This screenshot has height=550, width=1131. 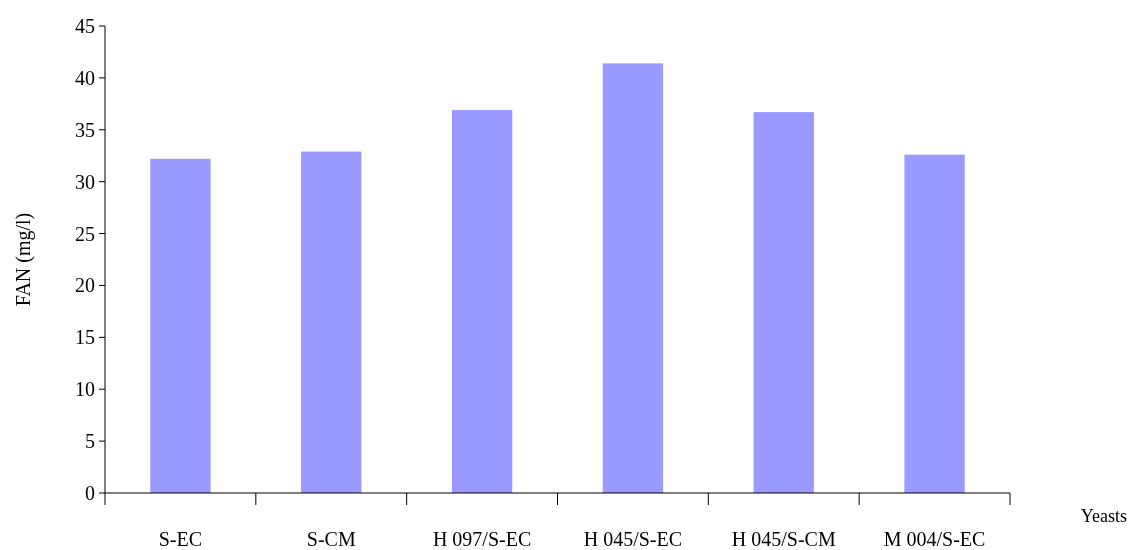 What do you see at coordinates (85, 129) in the screenshot?
I see `y-tick-label: 35` at bounding box center [85, 129].